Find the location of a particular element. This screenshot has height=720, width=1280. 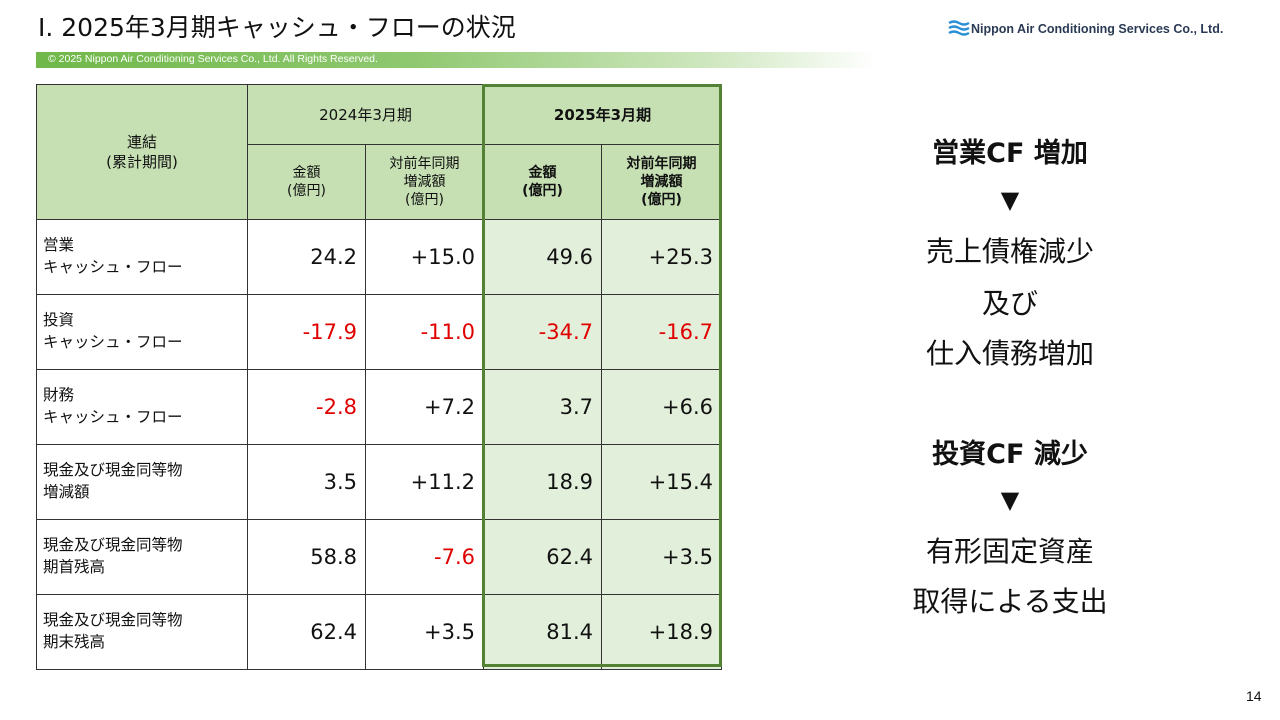

yoy-2024: -7.6 is located at coordinates (424, 557).